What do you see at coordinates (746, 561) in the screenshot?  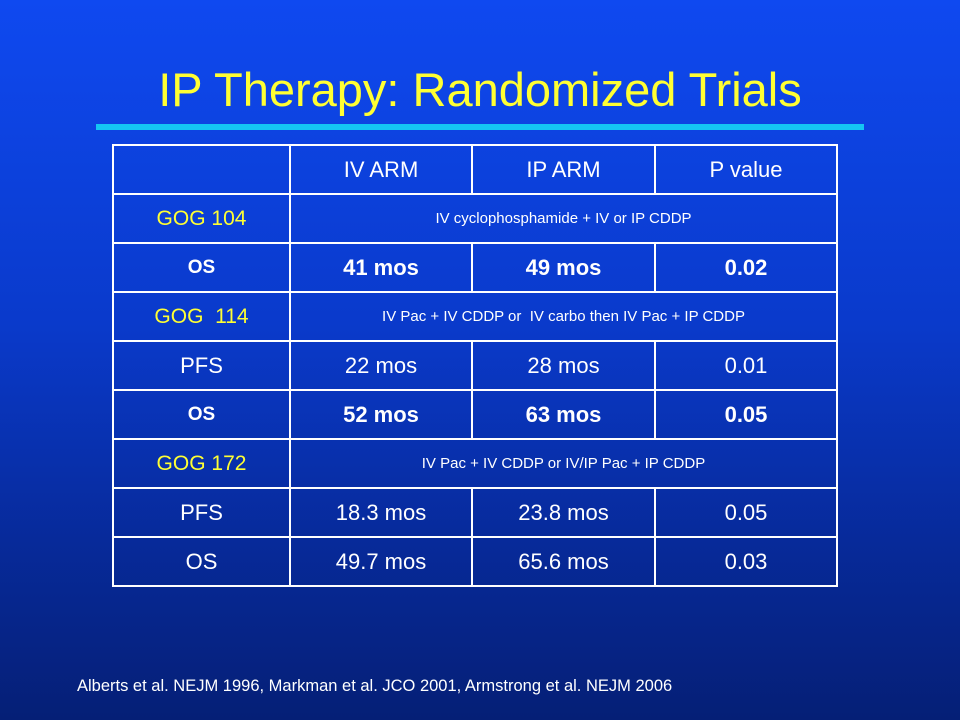 I see `p-value: 0.03` at bounding box center [746, 561].